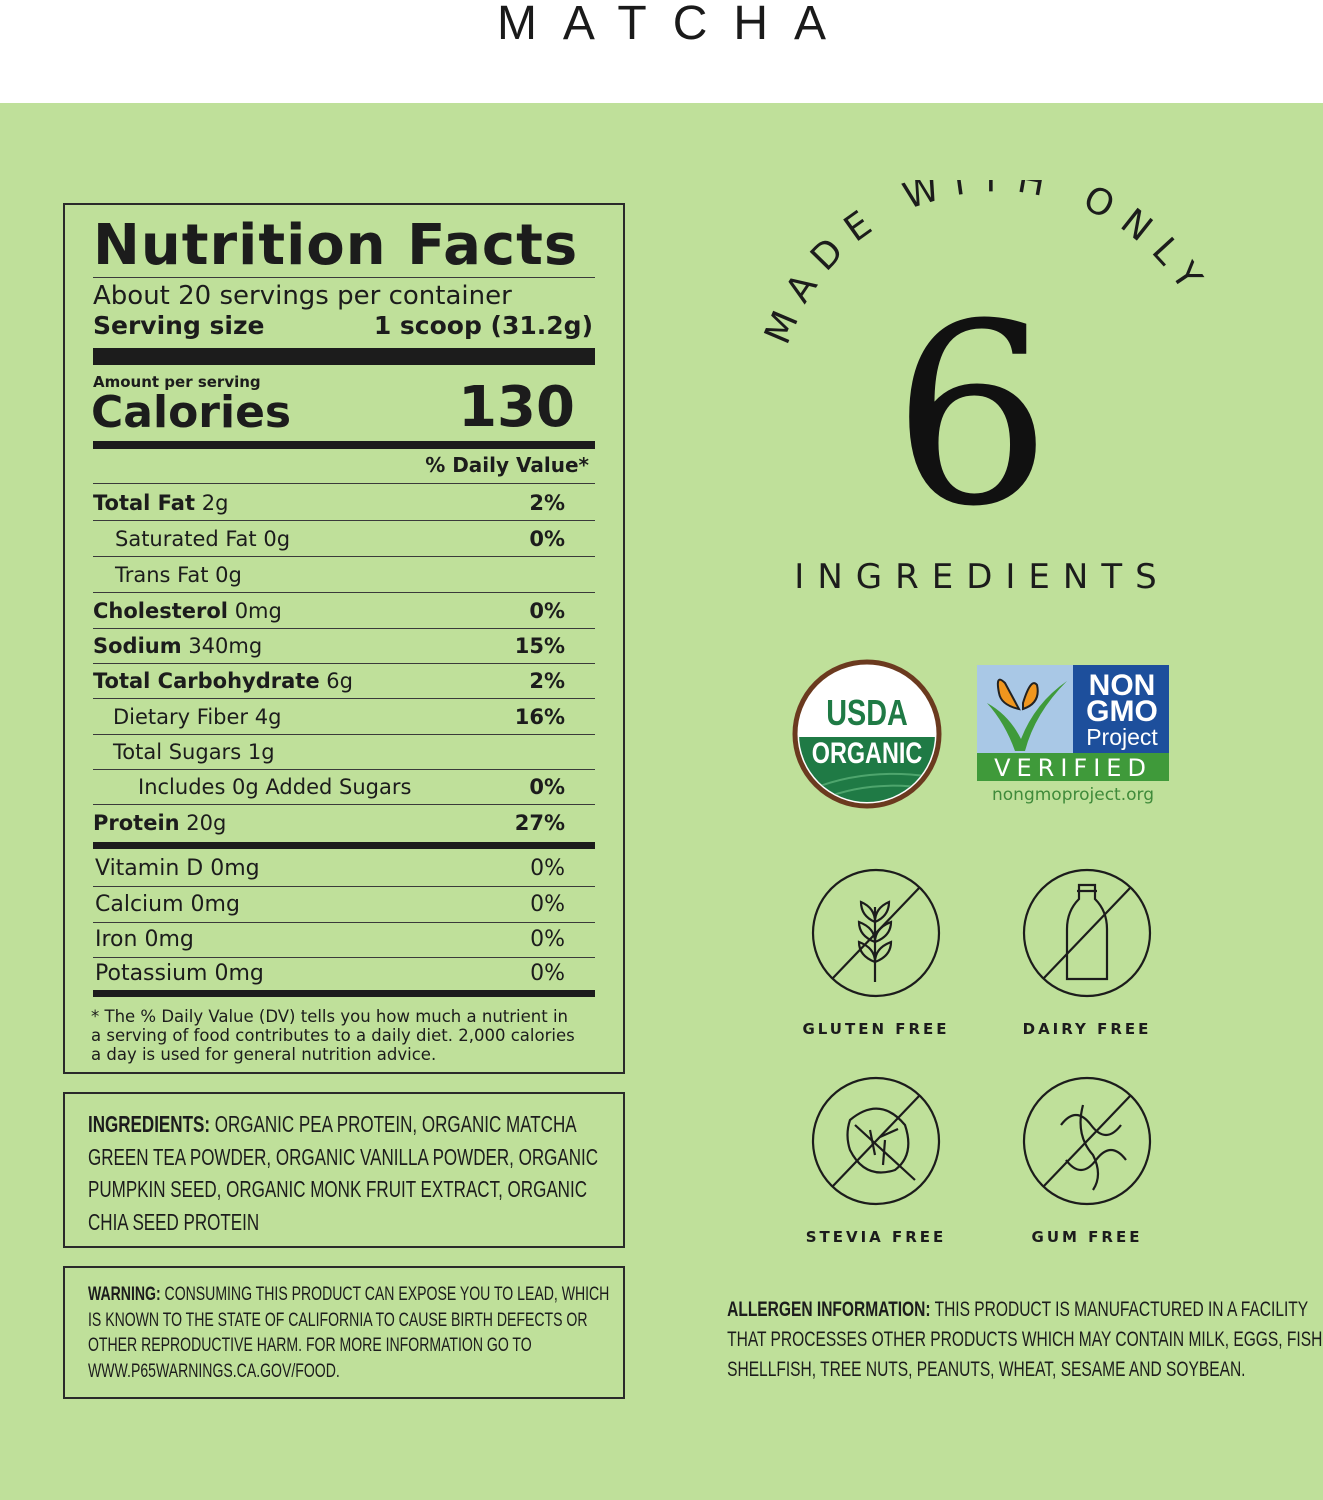 The image size is (1323, 1500). What do you see at coordinates (344, 646) in the screenshot?
I see `nutrient-row: Sodium 340mg 15%` at bounding box center [344, 646].